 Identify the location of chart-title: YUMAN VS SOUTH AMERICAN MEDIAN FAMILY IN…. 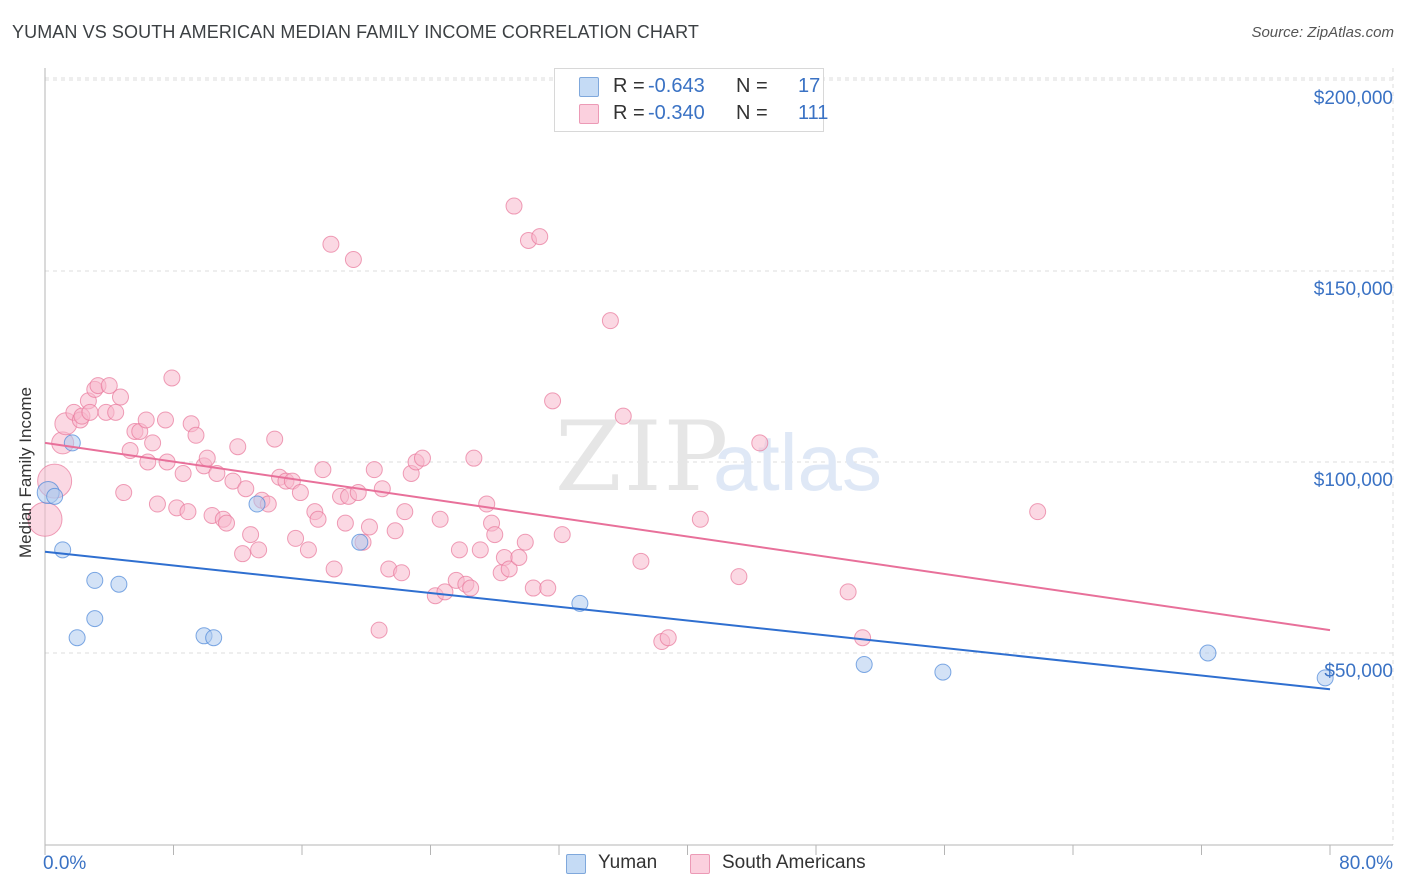
(355, 32).